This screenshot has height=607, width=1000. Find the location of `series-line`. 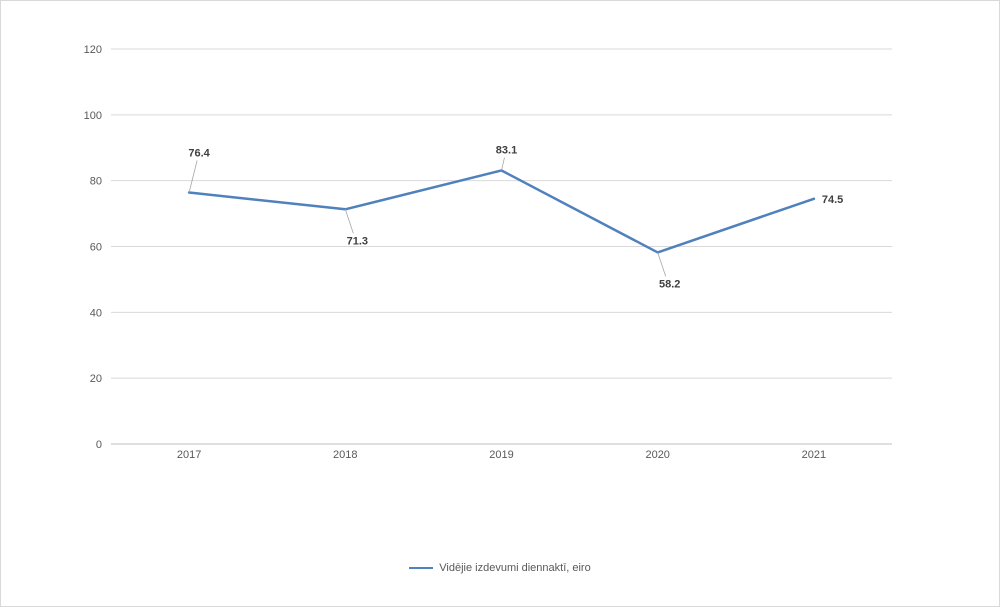

series-line is located at coordinates (501, 211).